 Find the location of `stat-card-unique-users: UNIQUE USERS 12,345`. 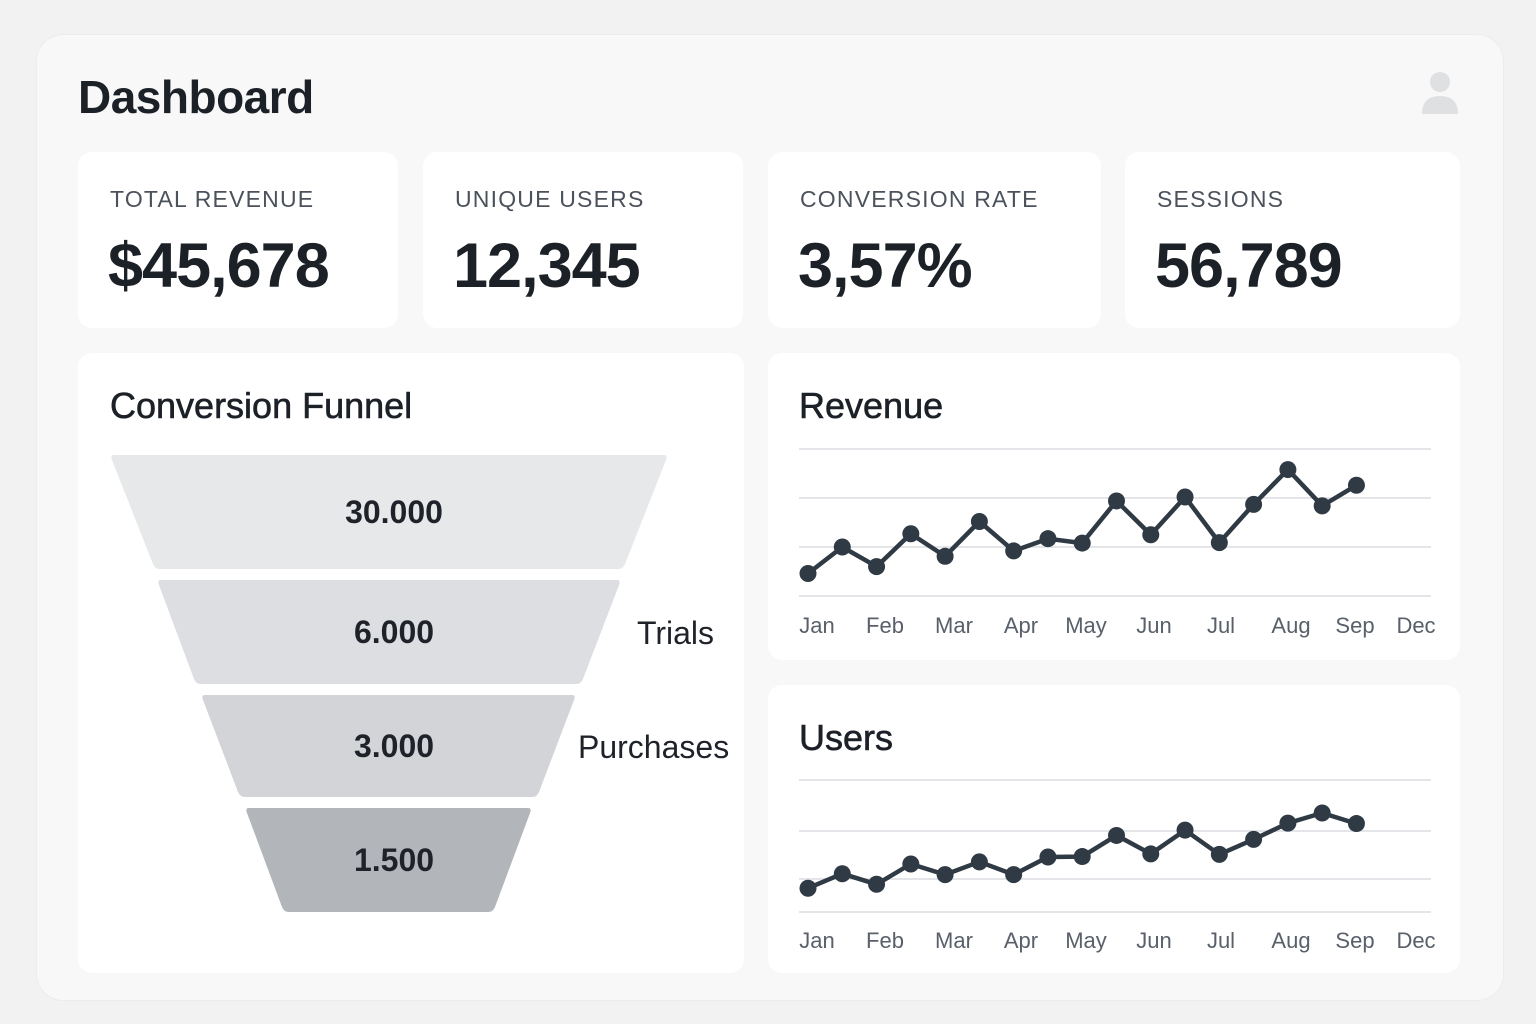

stat-card-unique-users: UNIQUE USERS 12,345 is located at coordinates (583, 240).